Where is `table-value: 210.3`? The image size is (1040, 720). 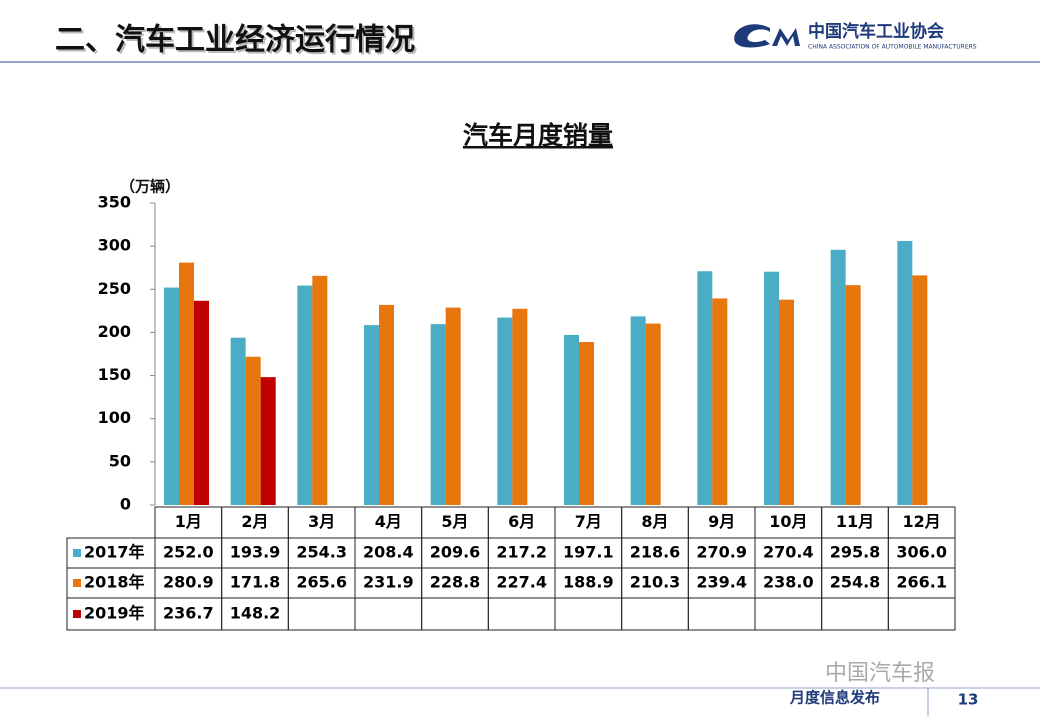 table-value: 210.3 is located at coordinates (655, 582).